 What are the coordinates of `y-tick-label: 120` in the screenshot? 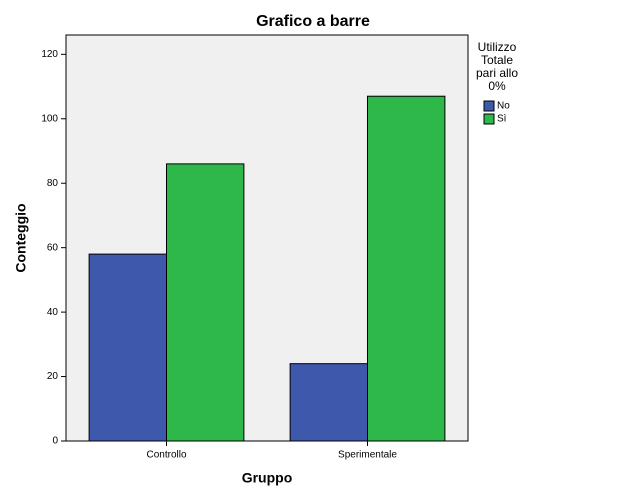 It's located at (49, 54).